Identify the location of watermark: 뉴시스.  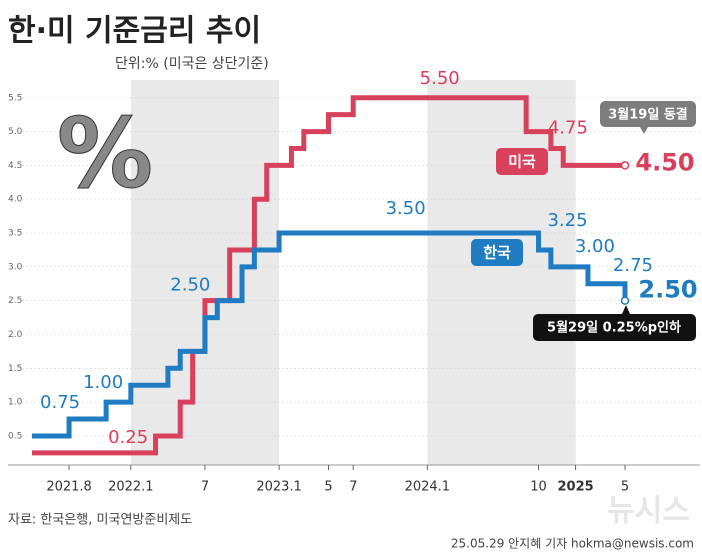
(648, 511).